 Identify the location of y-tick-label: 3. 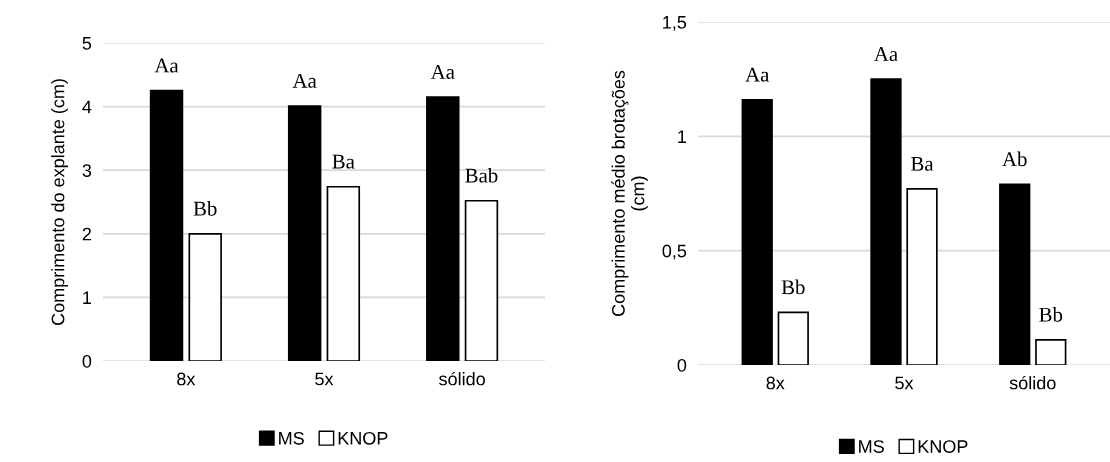
(87, 170).